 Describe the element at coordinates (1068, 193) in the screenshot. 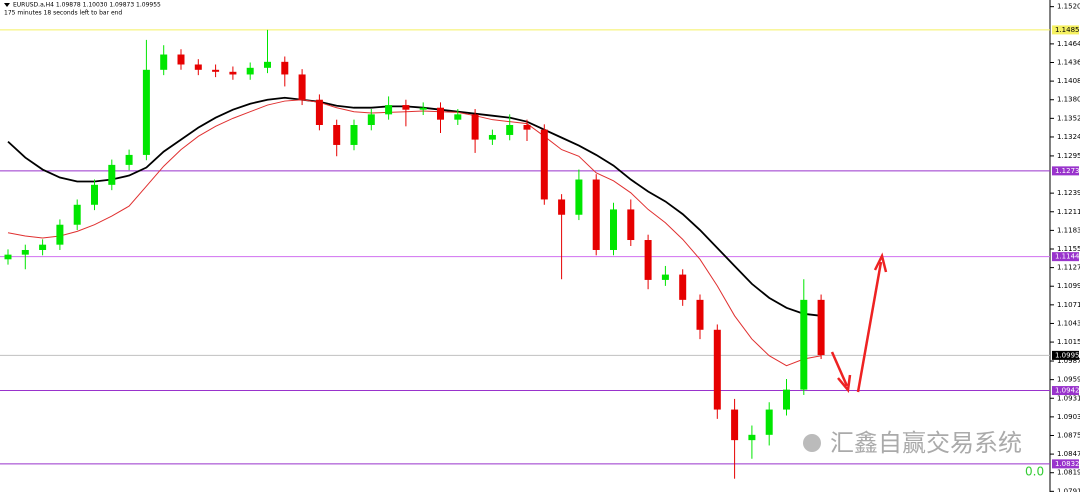

I see `y-tick-label: 1.12395` at that location.